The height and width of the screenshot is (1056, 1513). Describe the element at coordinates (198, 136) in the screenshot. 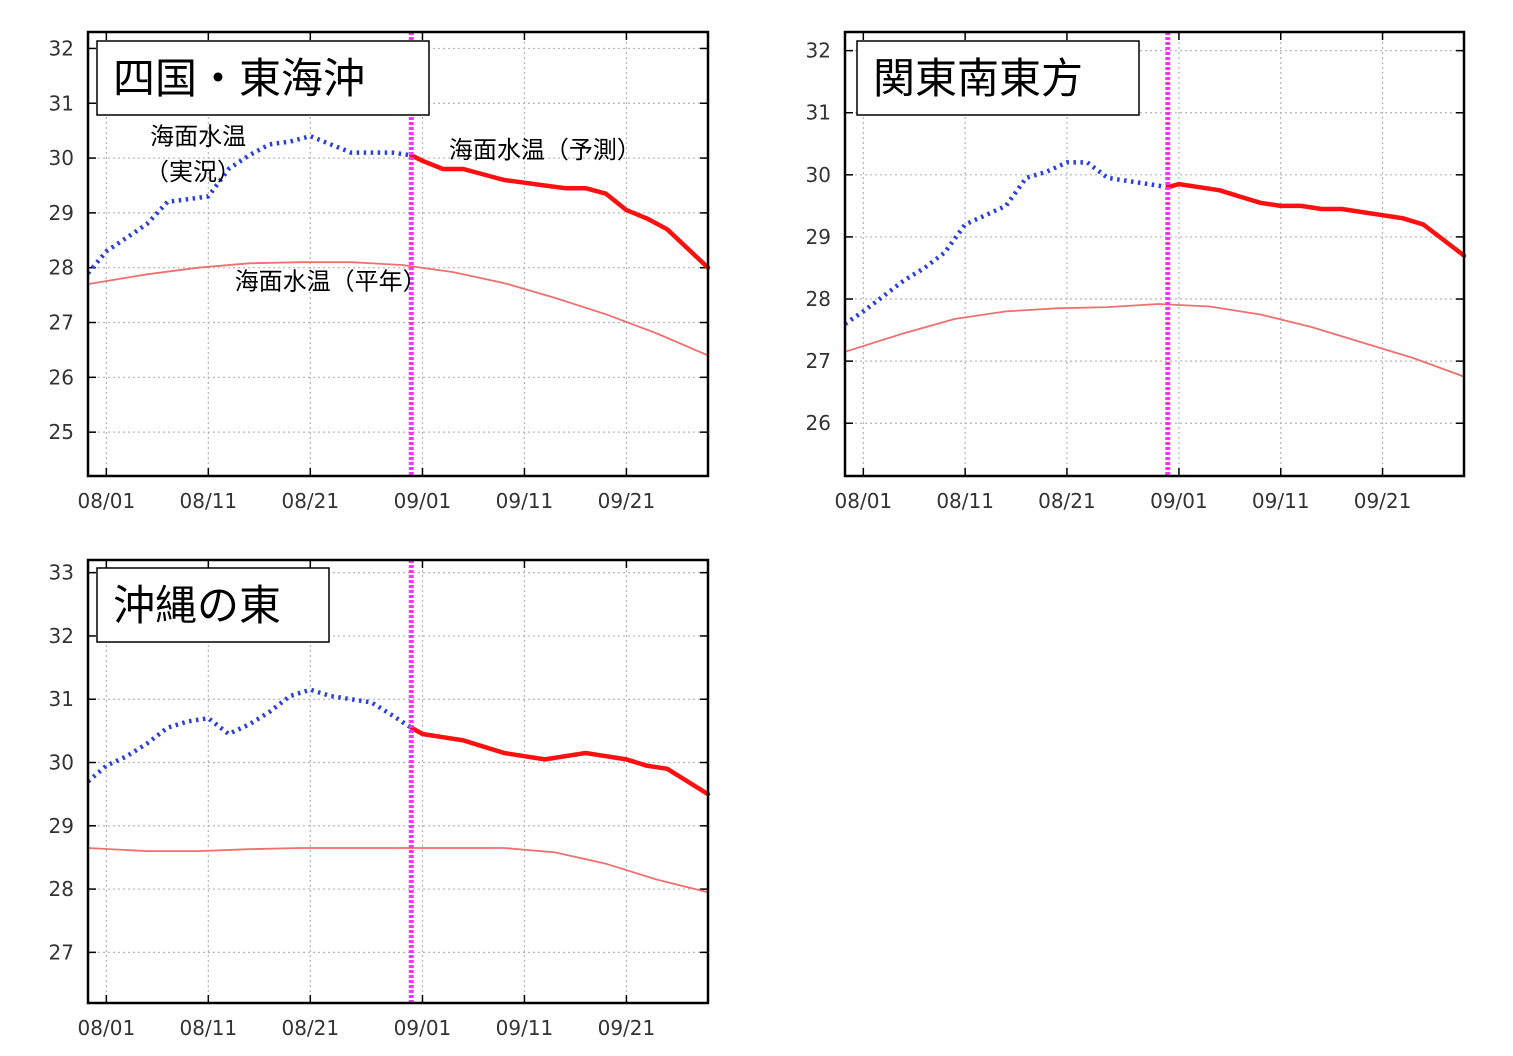

I see `series-annotation: 海面水温` at that location.